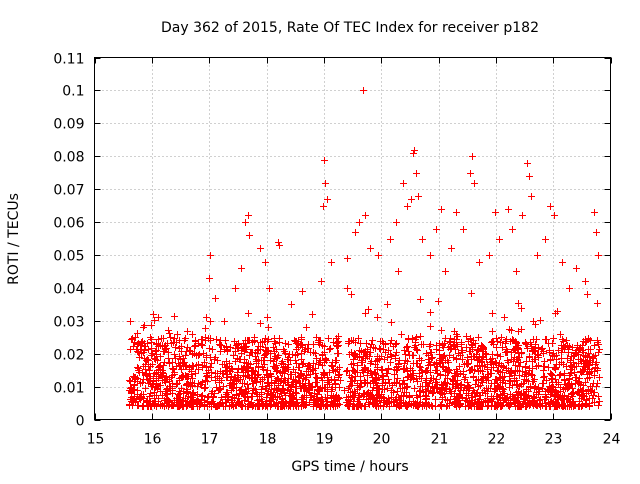 The height and width of the screenshot is (484, 640). I want to click on x-tick-label: 24, so click(612, 440).